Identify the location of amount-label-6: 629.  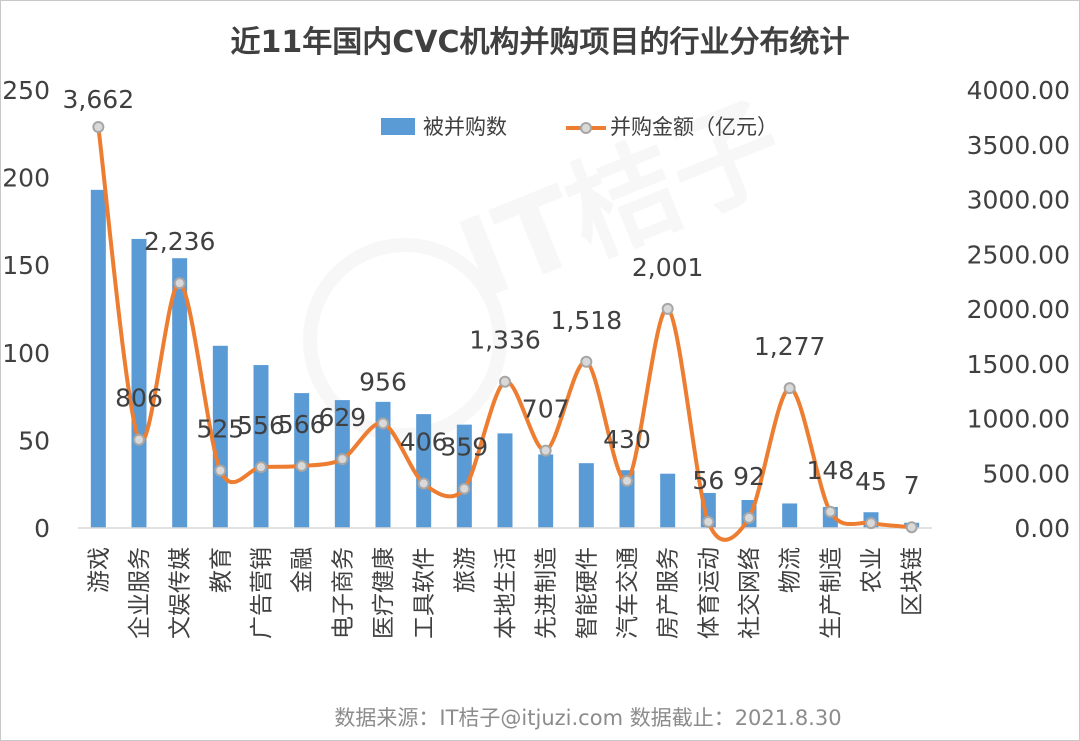
(342, 417).